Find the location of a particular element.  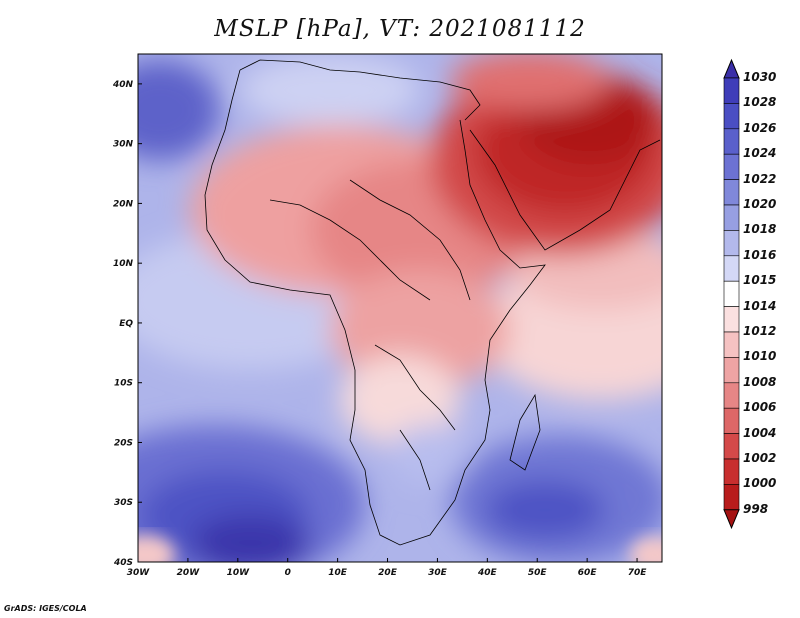

colorbar-label: 1022 is located at coordinates (760, 178).